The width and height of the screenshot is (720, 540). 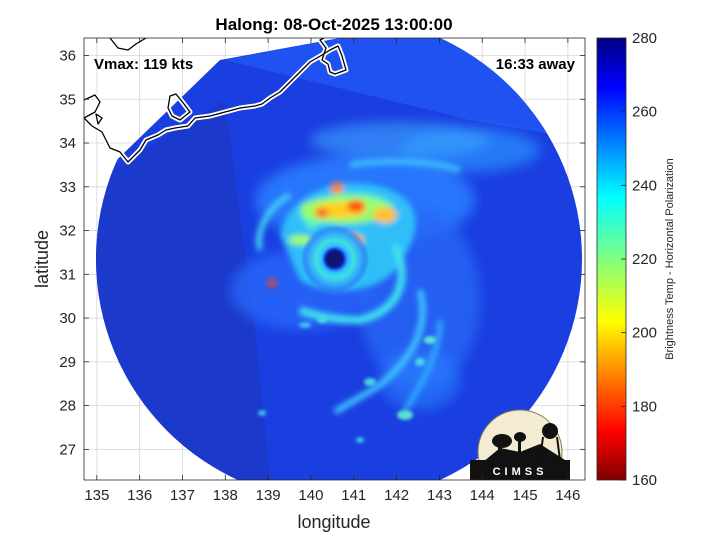 I want to click on y-tick-label: 29, so click(x=67, y=362).